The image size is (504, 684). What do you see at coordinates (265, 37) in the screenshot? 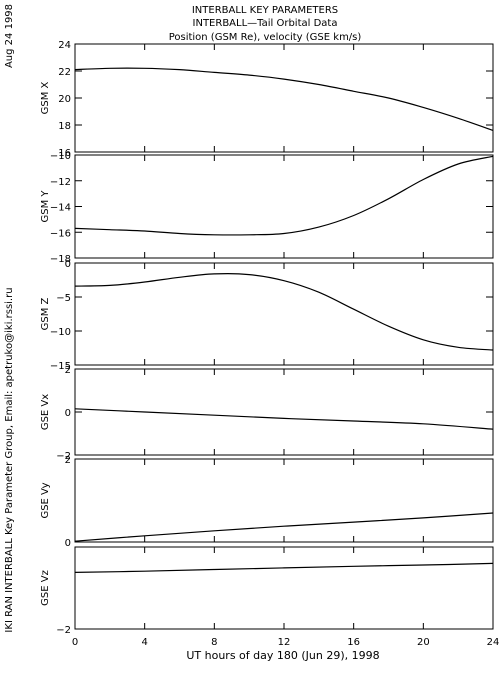
I see `chart-title-line3: Position (GSM Re), velocity (GSE km/s)` at bounding box center [265, 37].